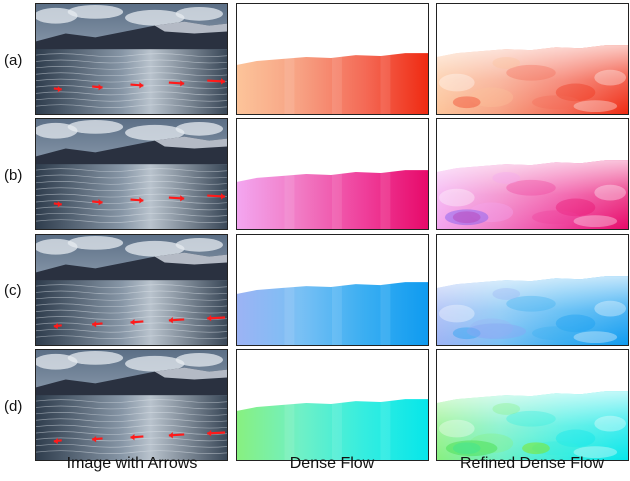  I want to click on refined-flow-panel-a, so click(532, 59).